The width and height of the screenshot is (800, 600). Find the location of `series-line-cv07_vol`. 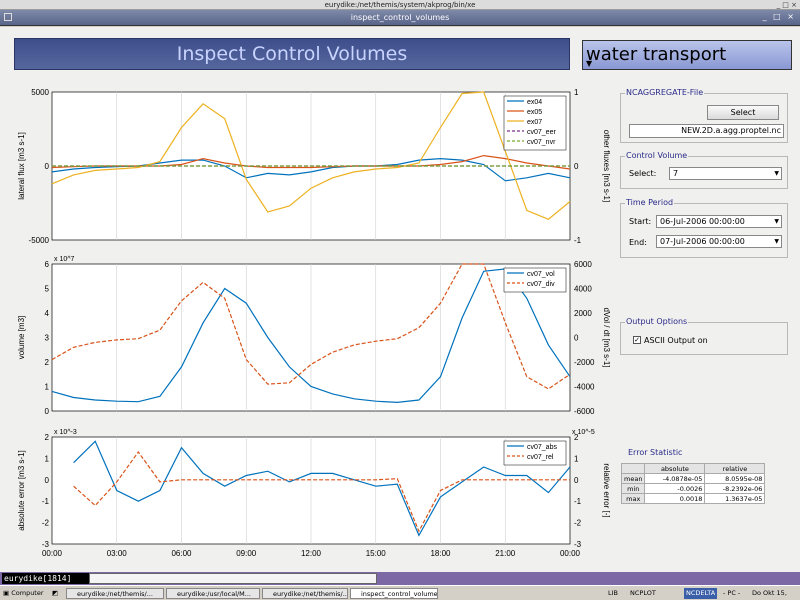

series-line-cv07_vol is located at coordinates (311, 336).